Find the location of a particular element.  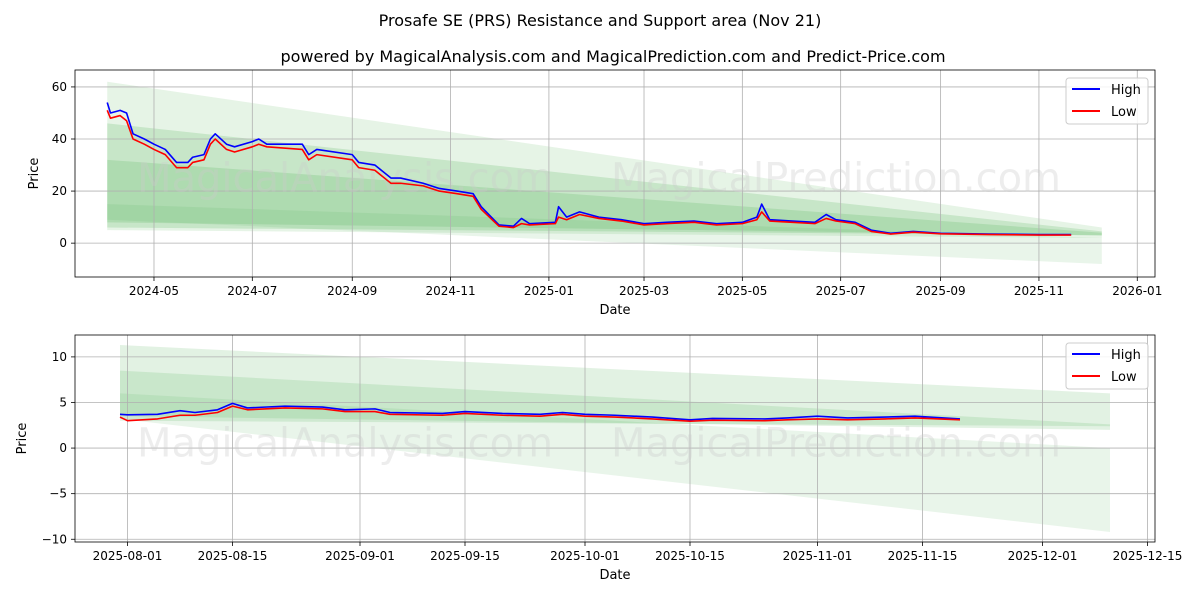

y-tick-label: 5 is located at coordinates (63, 402).